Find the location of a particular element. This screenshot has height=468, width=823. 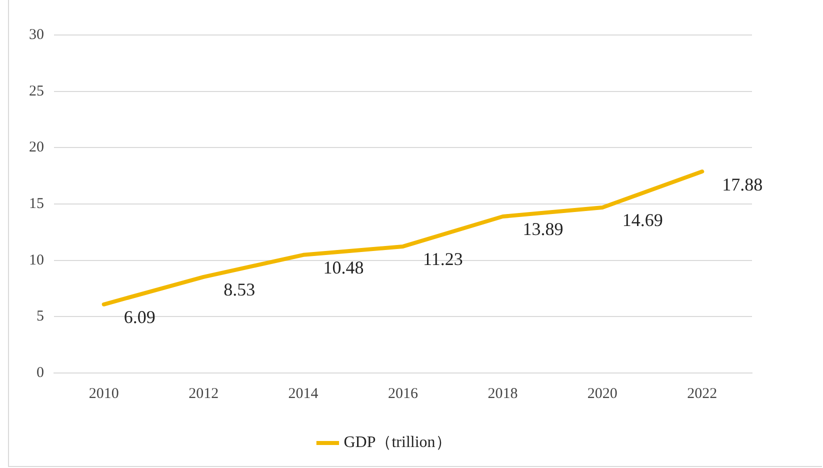

y-tick-label: 0 is located at coordinates (40, 372).